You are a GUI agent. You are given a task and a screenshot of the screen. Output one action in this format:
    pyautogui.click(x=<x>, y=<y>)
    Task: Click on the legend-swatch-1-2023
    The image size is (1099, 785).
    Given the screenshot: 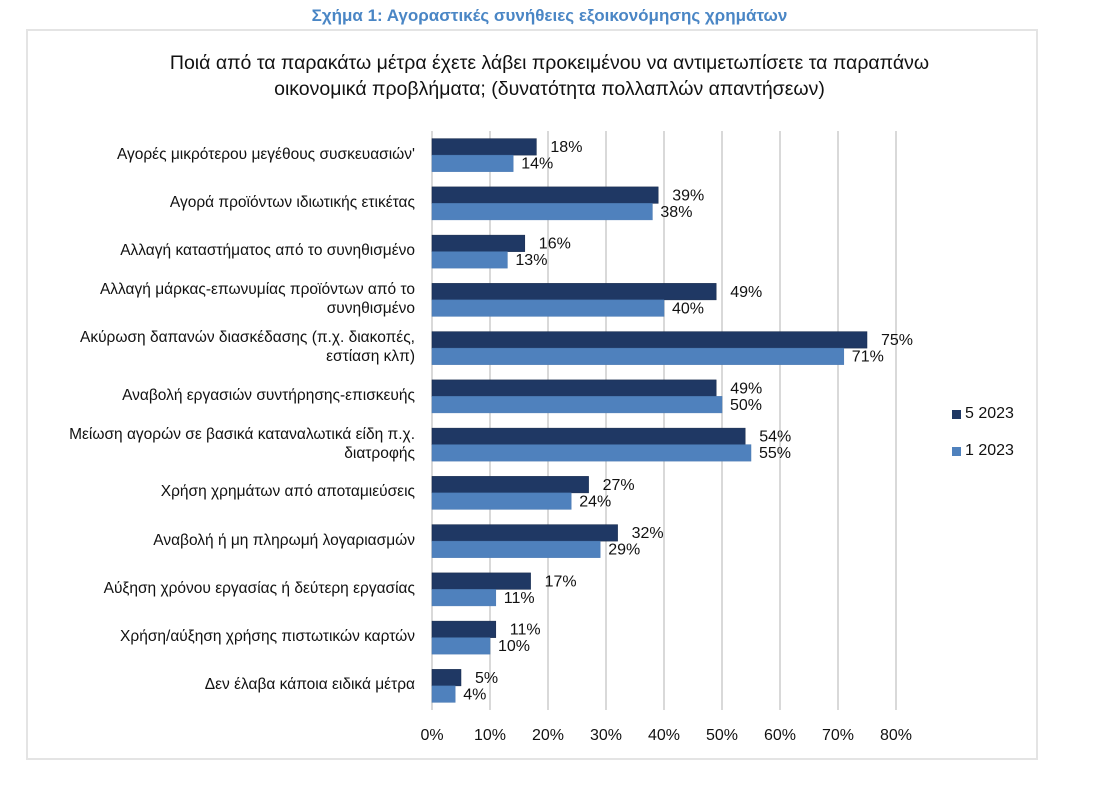 What is the action you would take?
    pyautogui.click(x=956, y=451)
    